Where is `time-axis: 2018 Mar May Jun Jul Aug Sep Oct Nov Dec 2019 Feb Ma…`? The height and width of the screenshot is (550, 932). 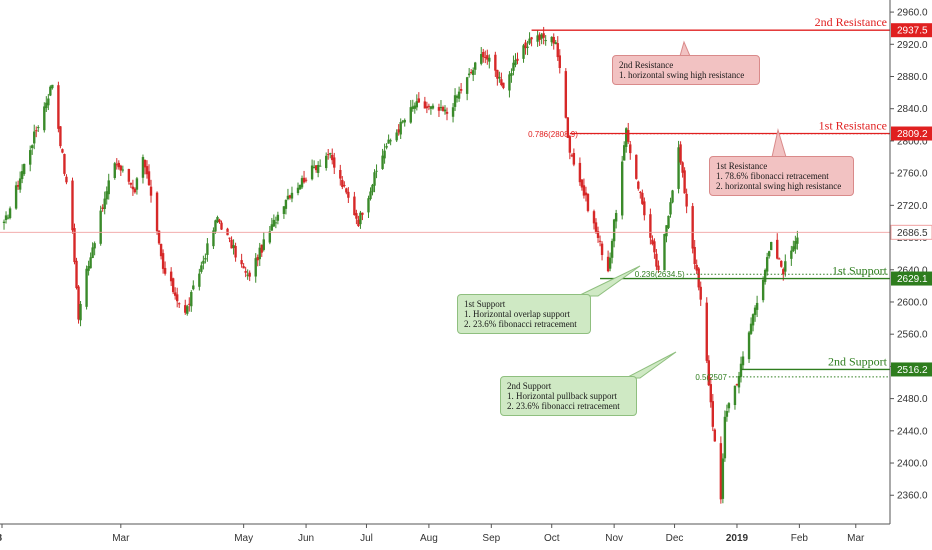
time-axis: 2018 Mar May Jun Jul Aug Sep Oct Nov Dec 2019 Feb Ma… is located at coordinates (466, 536).